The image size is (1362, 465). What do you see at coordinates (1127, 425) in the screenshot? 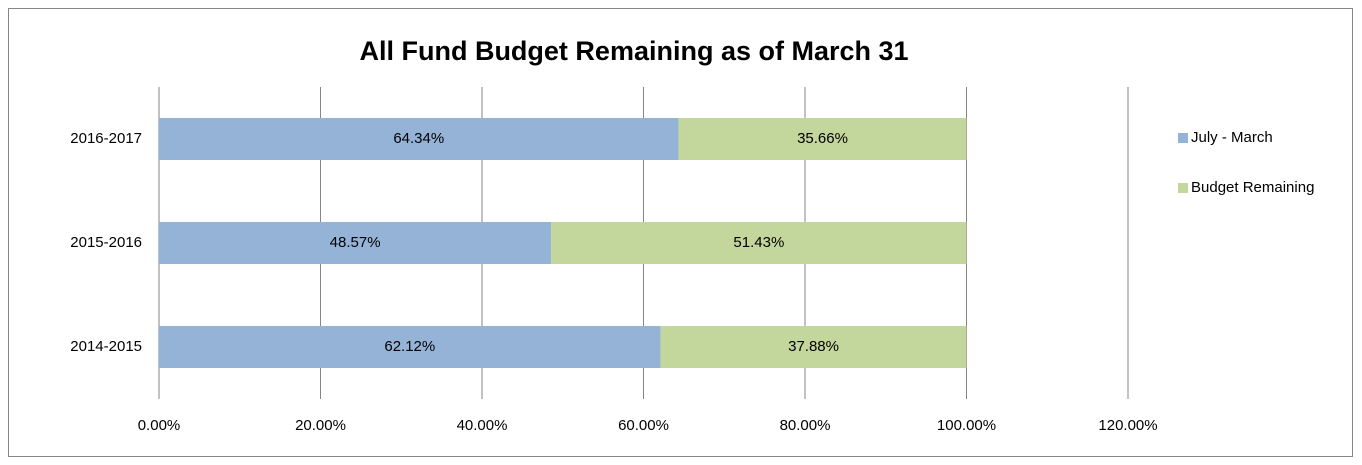
I see `x-tick-label: 120.00%` at bounding box center [1127, 425].